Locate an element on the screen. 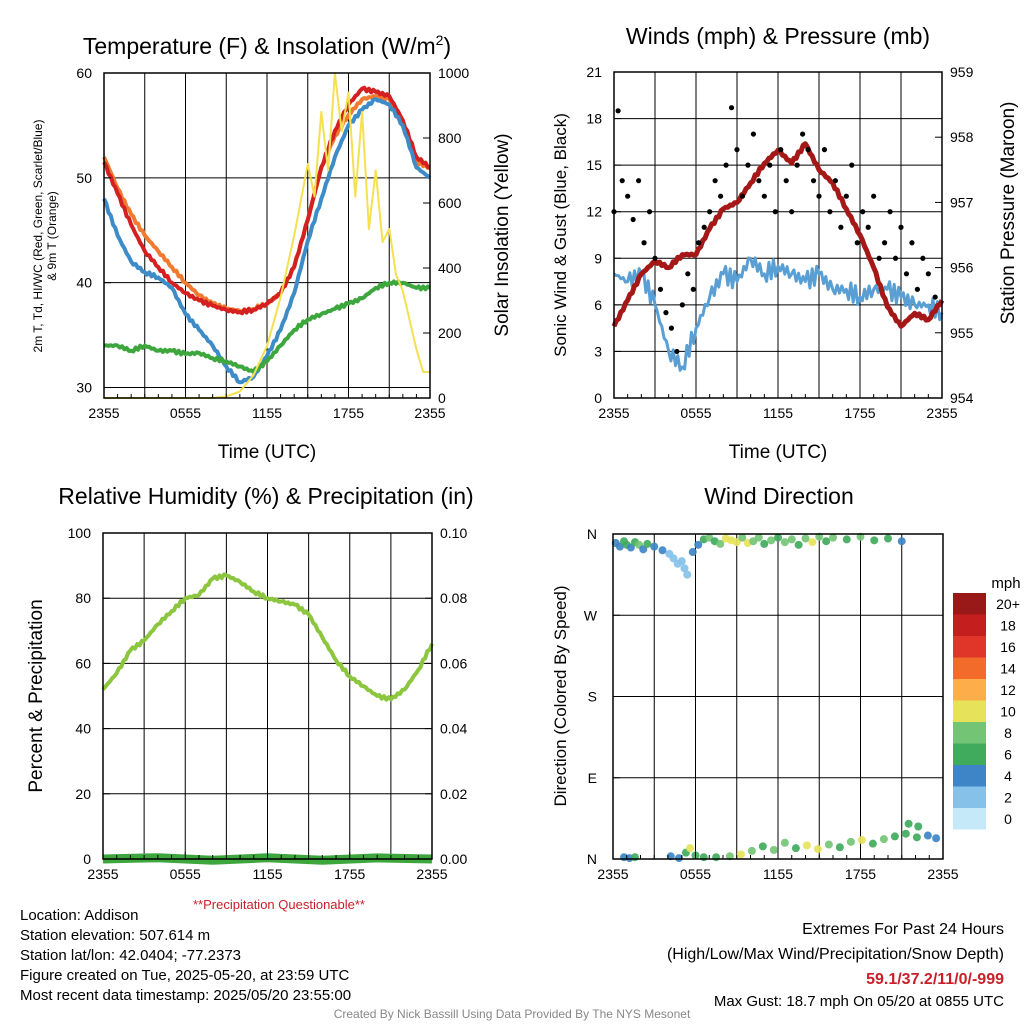 The image size is (1024, 1024). wind_blue-line is located at coordinates (778, 314).